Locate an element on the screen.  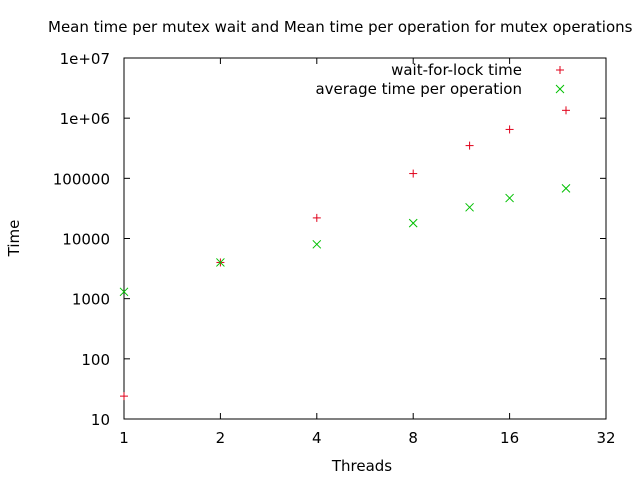
x-tick-label: 1 is located at coordinates (124, 438).